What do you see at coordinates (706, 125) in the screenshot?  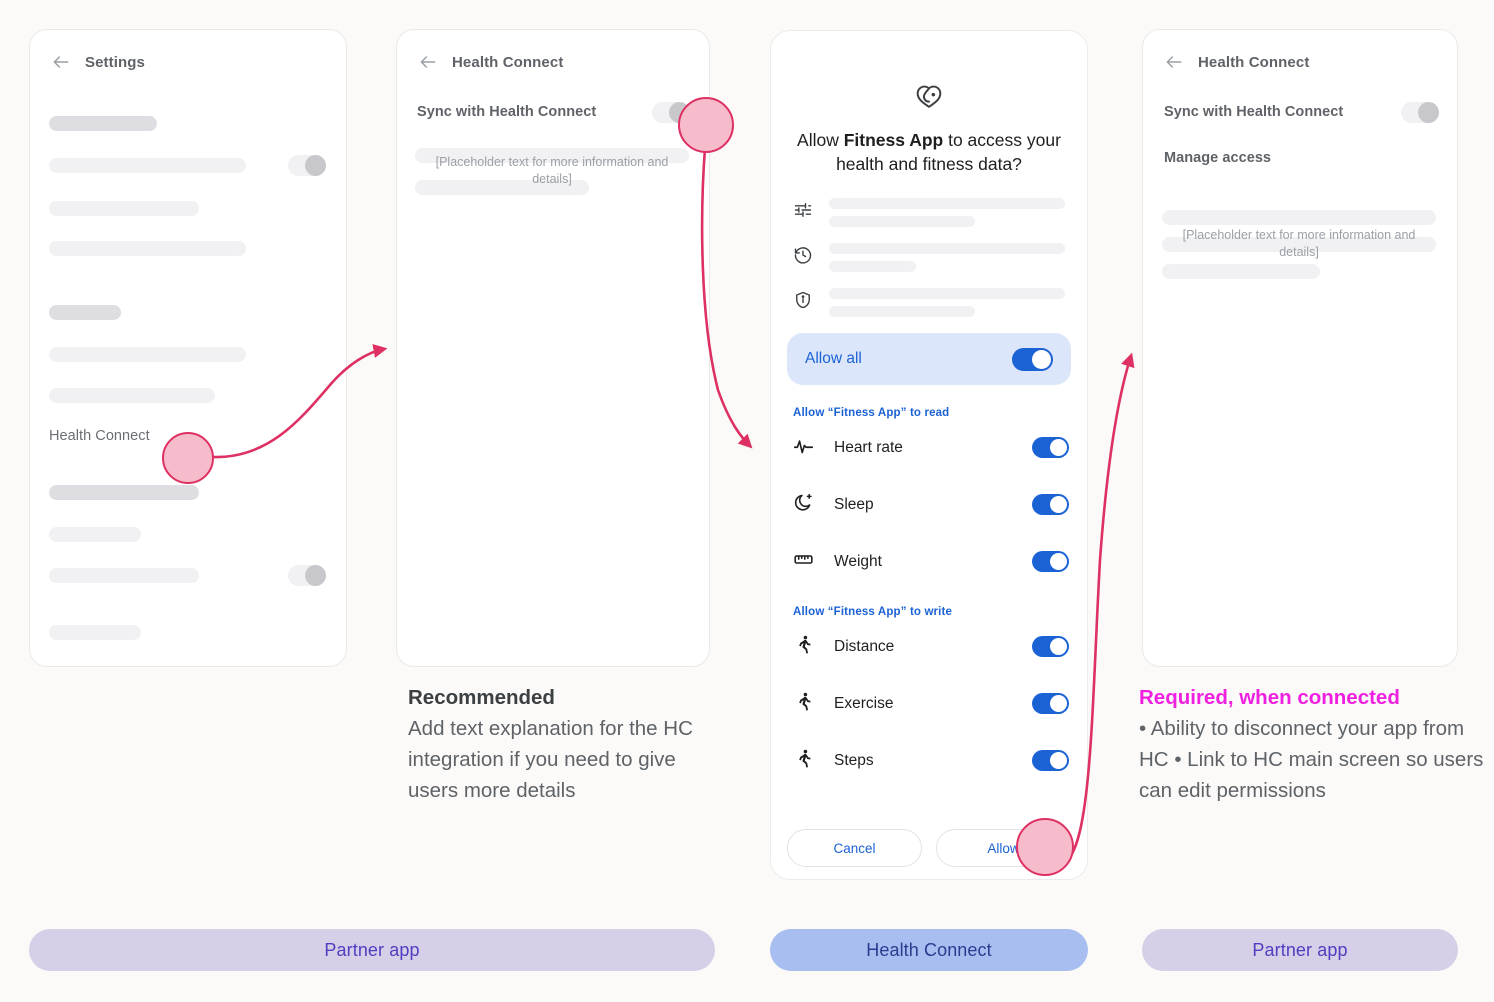 I see `hotspot-sync-toggle` at bounding box center [706, 125].